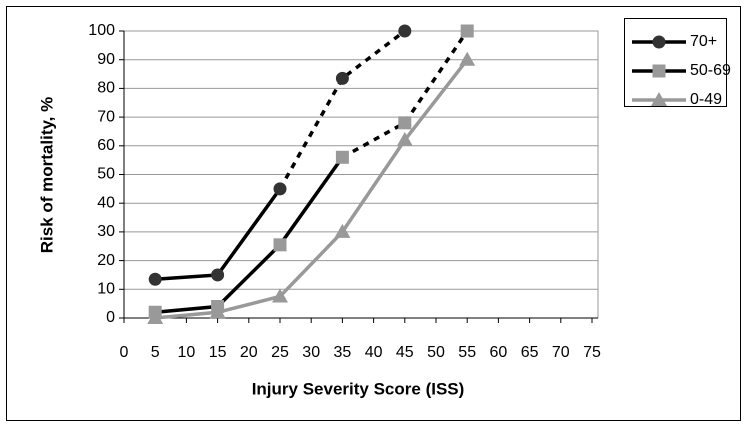 The height and width of the screenshot is (427, 747). I want to click on legend-label: 70+, so click(703, 41).